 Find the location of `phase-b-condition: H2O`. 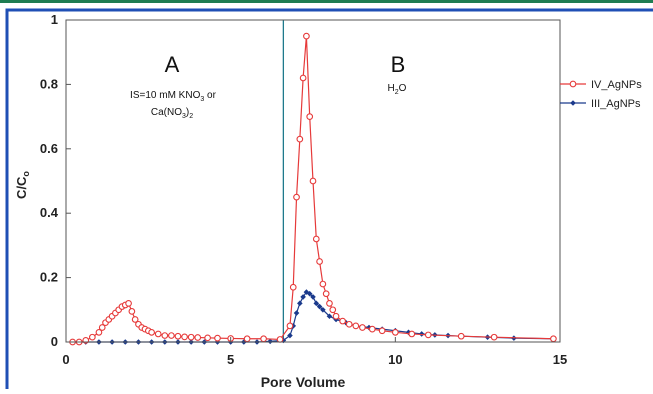

phase-b-condition: H2O is located at coordinates (397, 89).